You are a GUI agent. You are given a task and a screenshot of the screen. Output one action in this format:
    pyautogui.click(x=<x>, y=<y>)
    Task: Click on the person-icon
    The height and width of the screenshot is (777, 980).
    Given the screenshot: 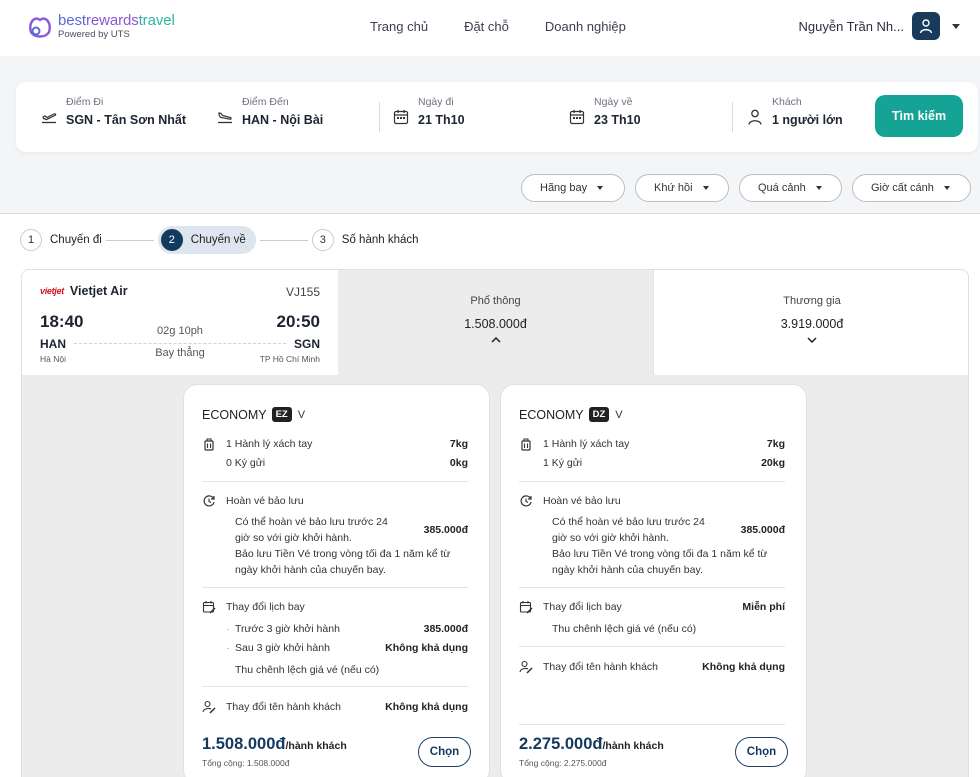 What is the action you would take?
    pyautogui.click(x=755, y=117)
    